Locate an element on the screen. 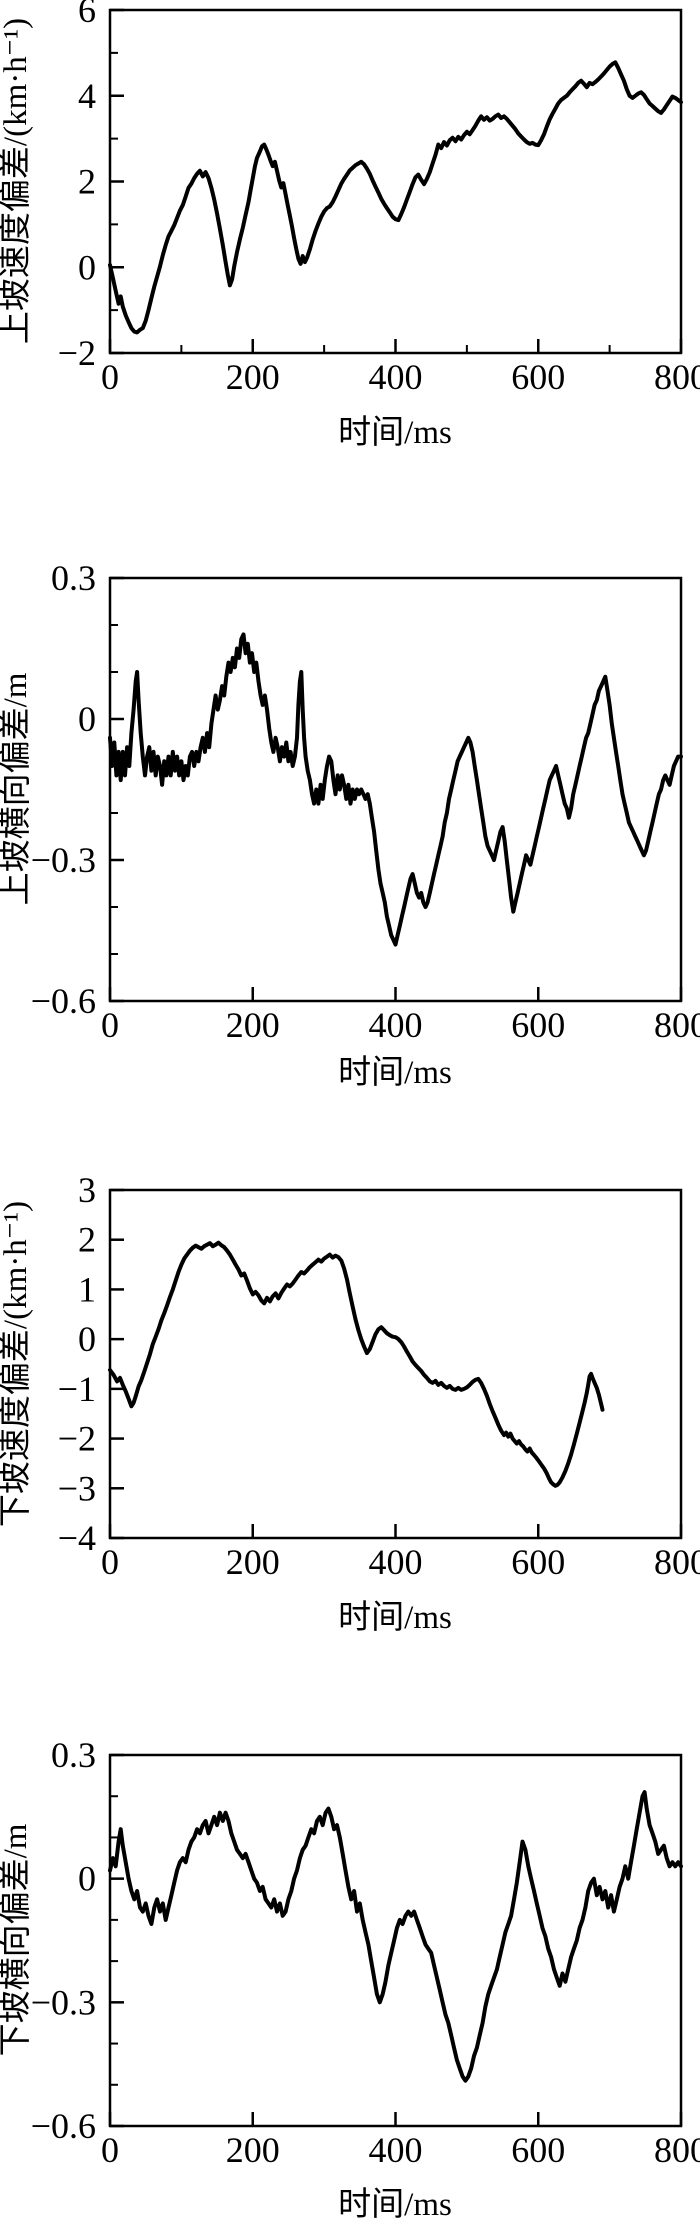 Image resolution: width=700 pixels, height=2224 pixels. y-tick-label: −1 is located at coordinates (77, 1389).